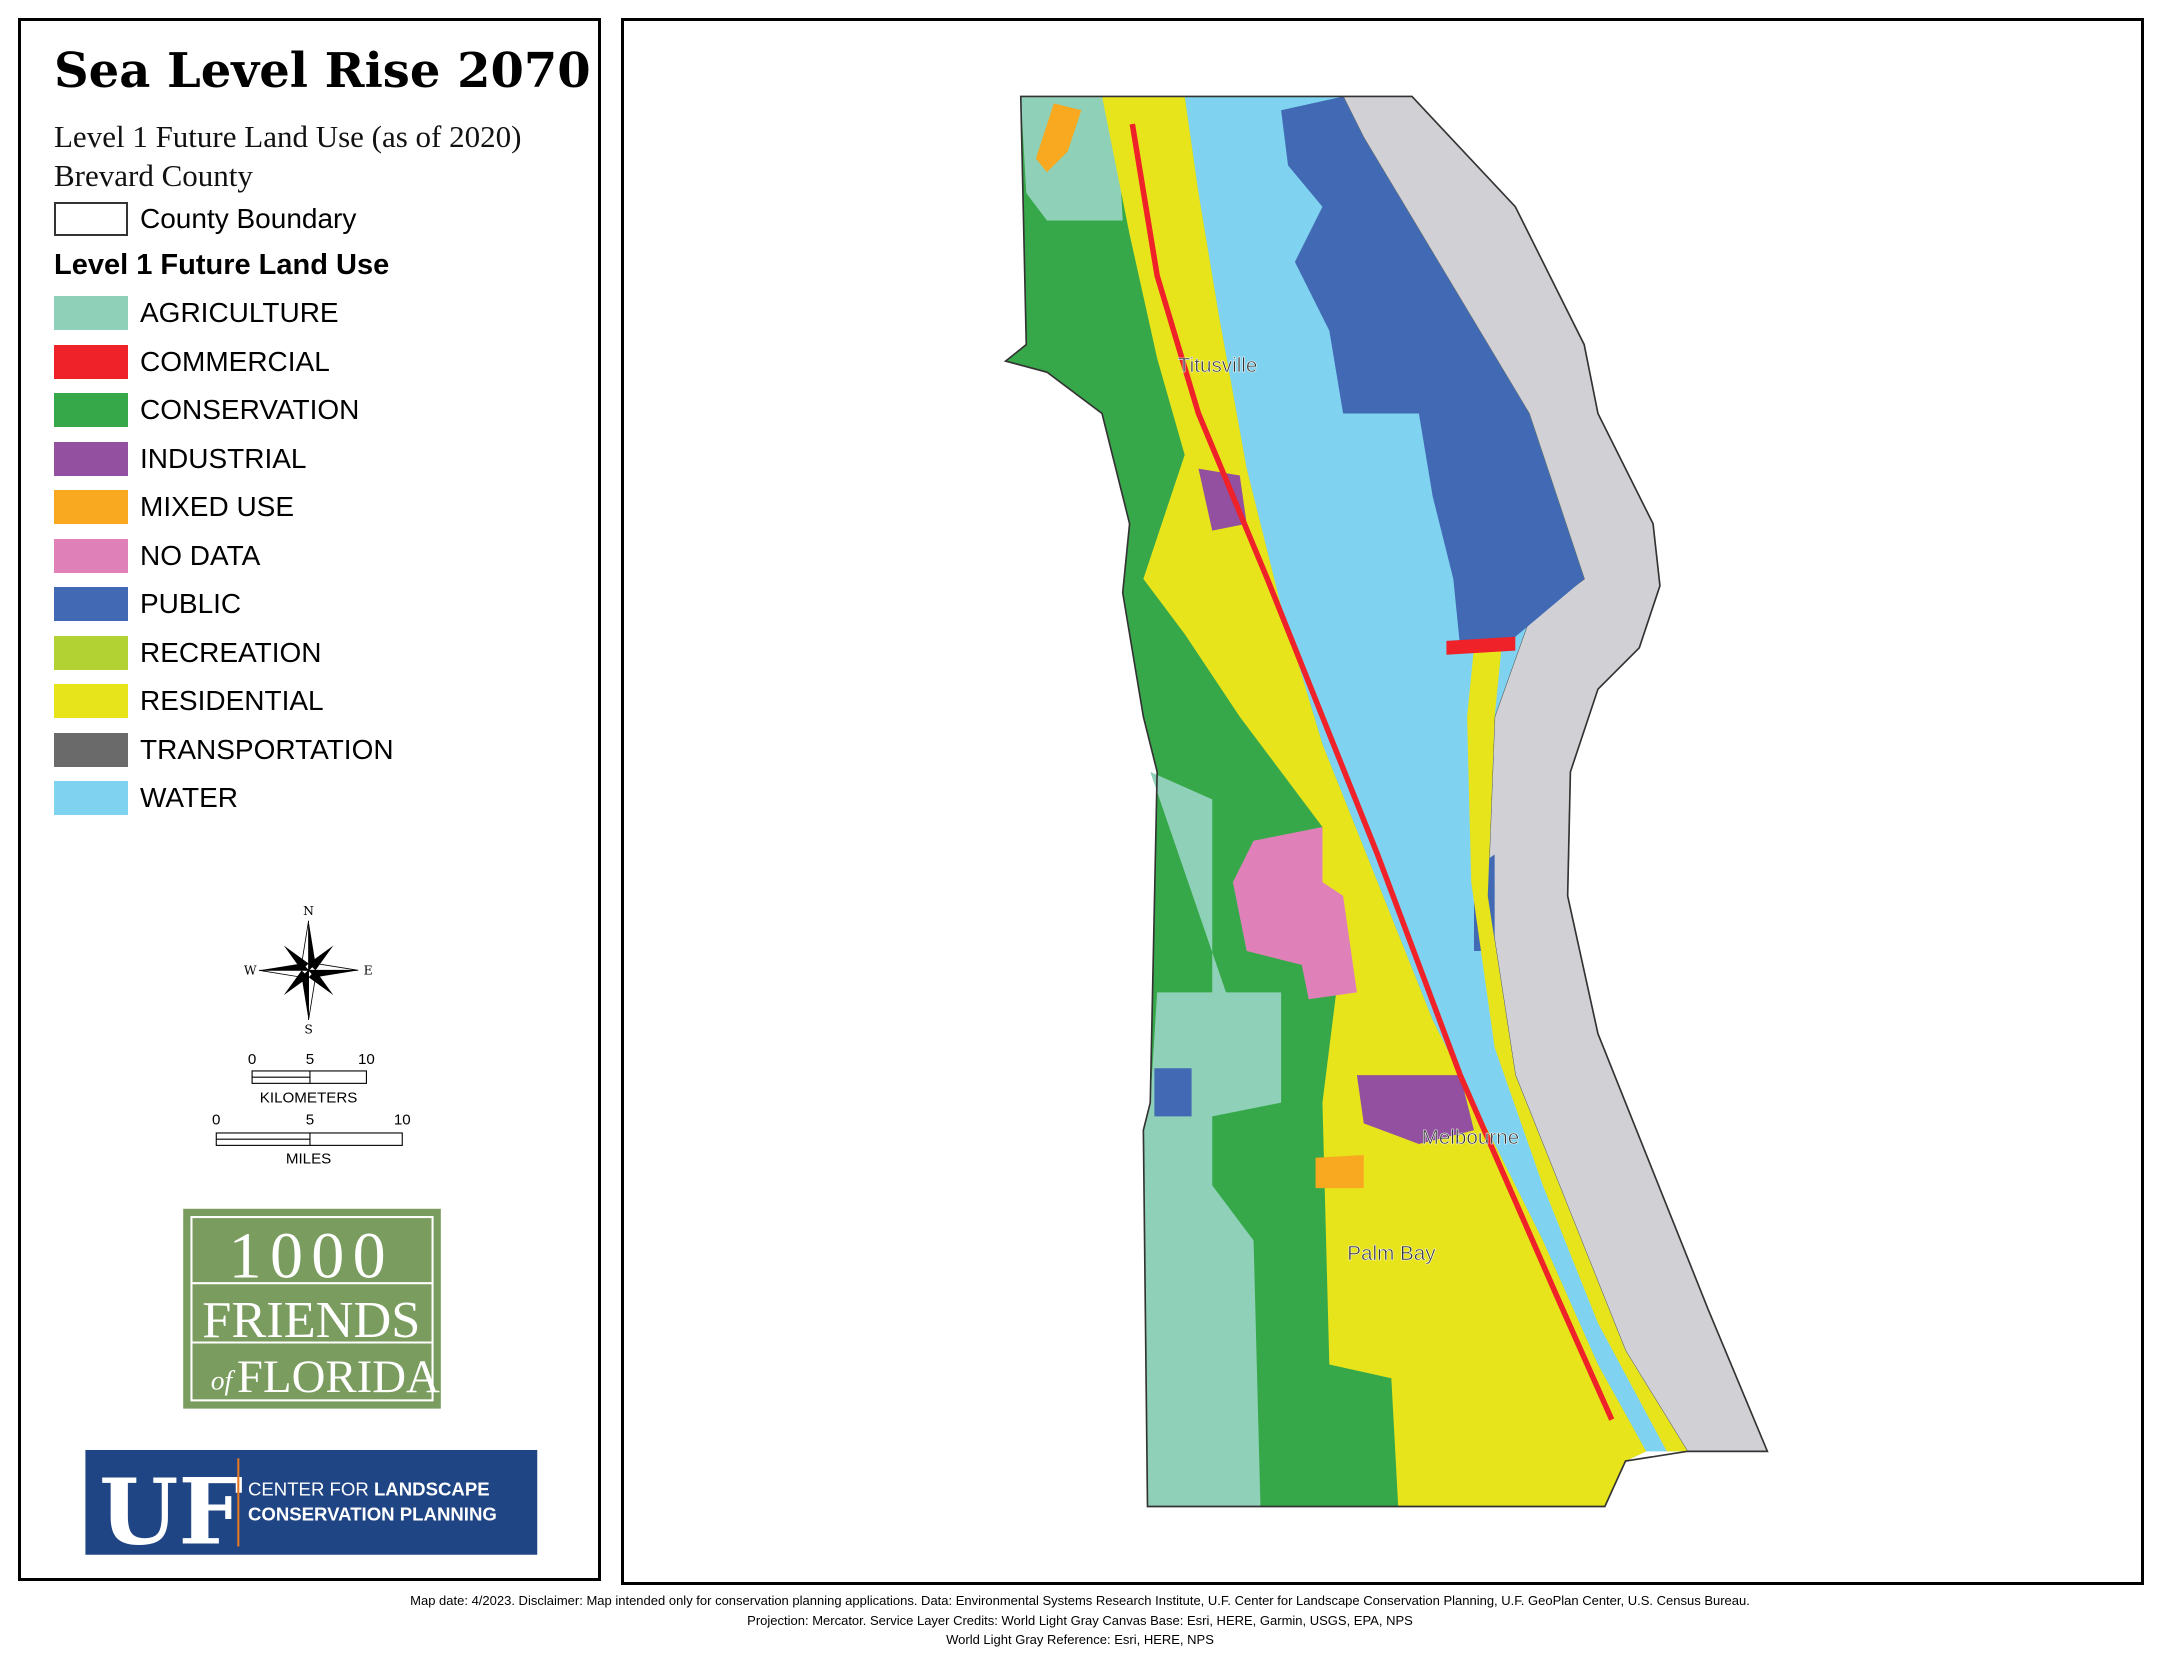 Image resolution: width=2160 pixels, height=1665 pixels. Describe the element at coordinates (171, 1513) in the screenshot. I see `uf-mark: UF` at that location.